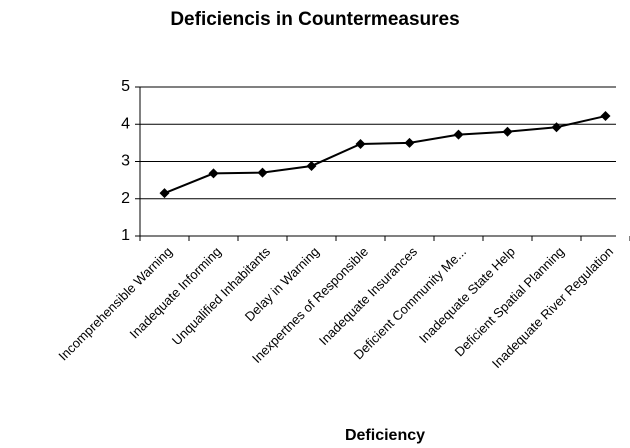 The height and width of the screenshot is (448, 630). What do you see at coordinates (125, 161) in the screenshot?
I see `y-tick-label: 3` at bounding box center [125, 161].